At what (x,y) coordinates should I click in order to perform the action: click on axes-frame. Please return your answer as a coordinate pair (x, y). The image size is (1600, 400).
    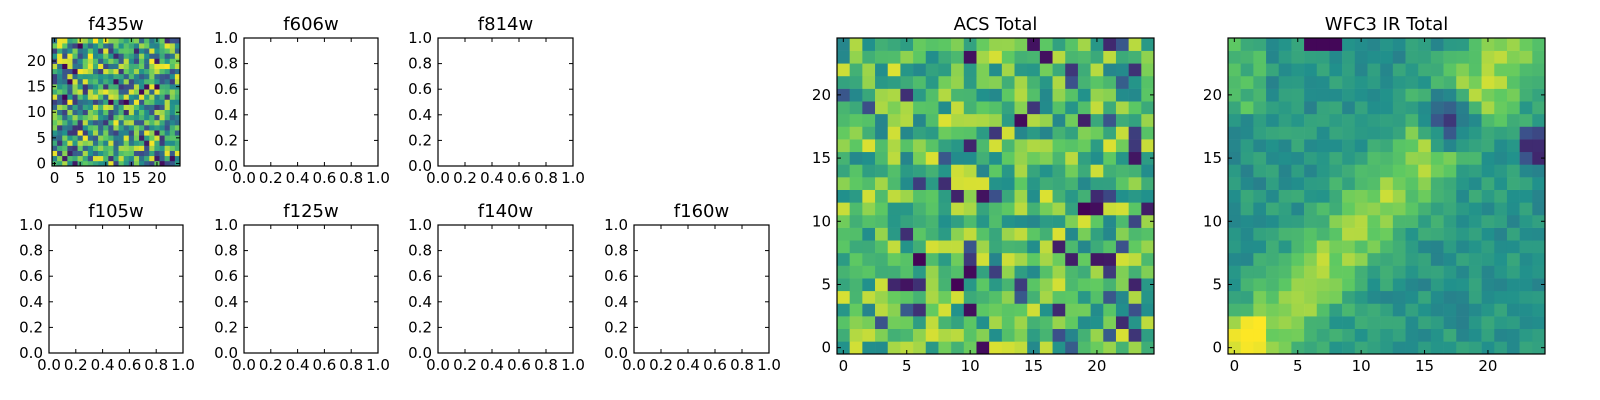
    Looking at the image, I should click on (311, 102).